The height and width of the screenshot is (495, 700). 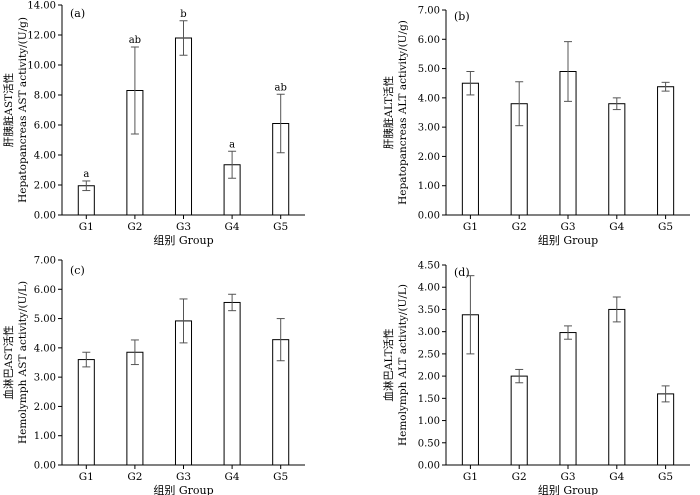 I want to click on y-tick-label: 8.00, so click(x=45, y=96).